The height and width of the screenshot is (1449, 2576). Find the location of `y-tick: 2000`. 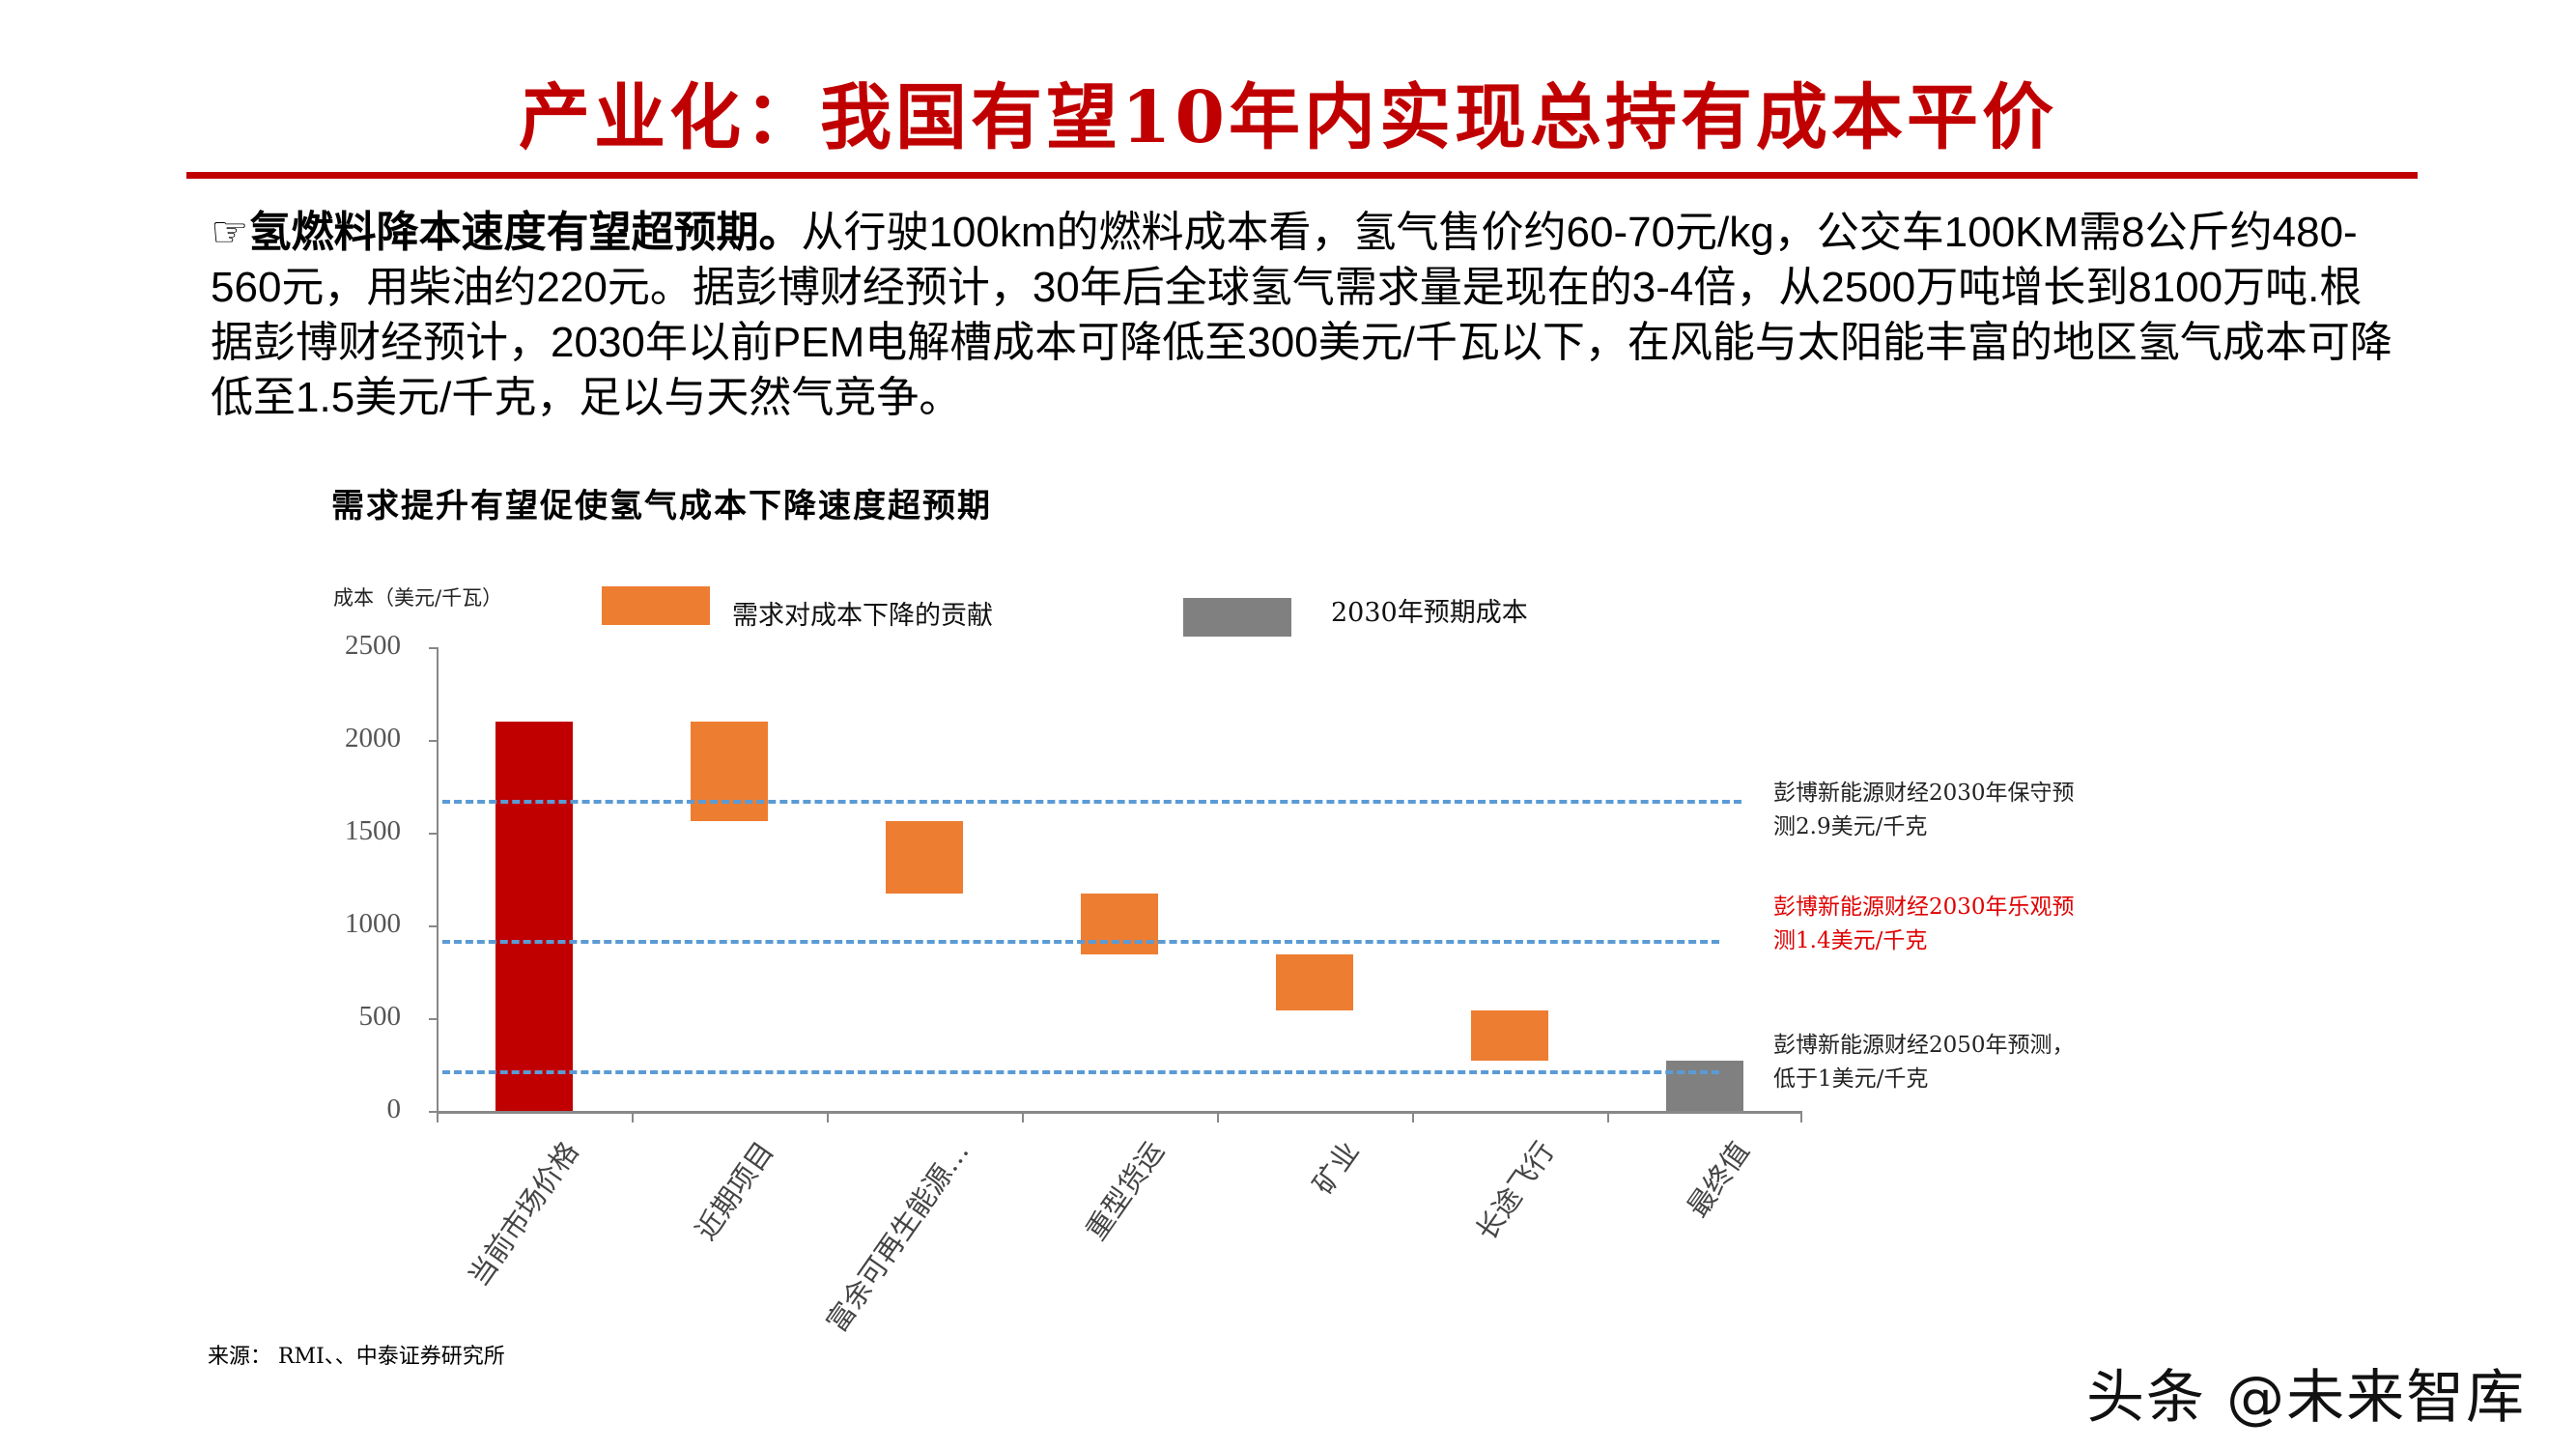

y-tick: 2000 is located at coordinates (373, 738).